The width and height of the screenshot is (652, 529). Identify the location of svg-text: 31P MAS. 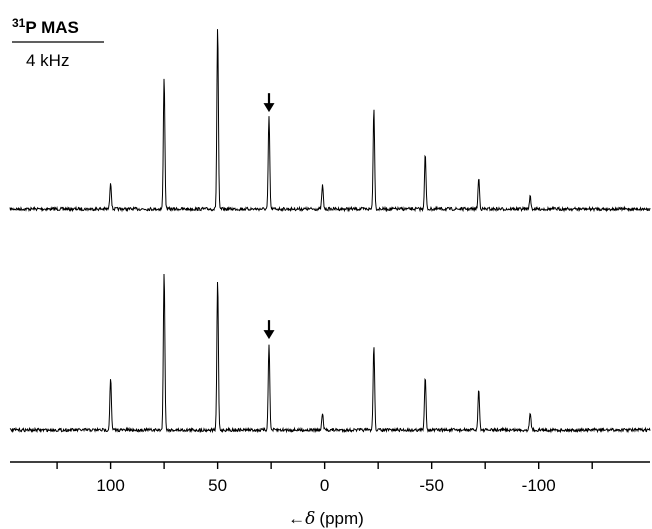
(45, 26).